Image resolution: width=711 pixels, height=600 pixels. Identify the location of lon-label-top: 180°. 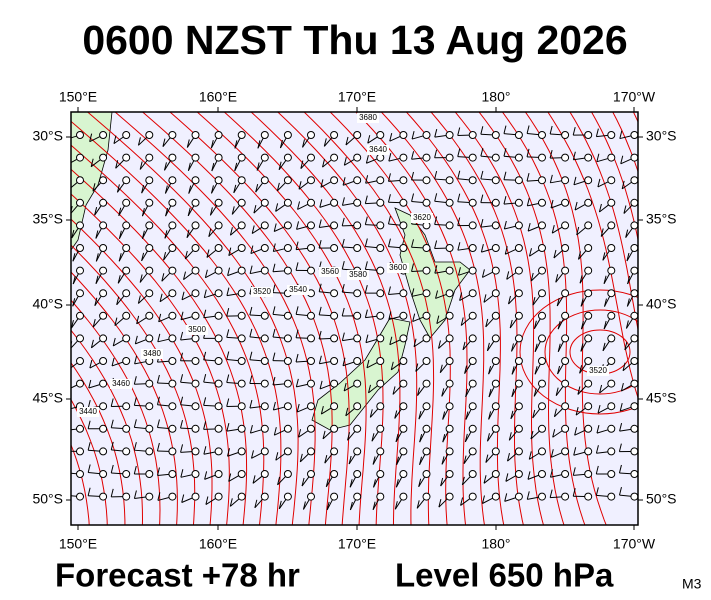
(496, 97).